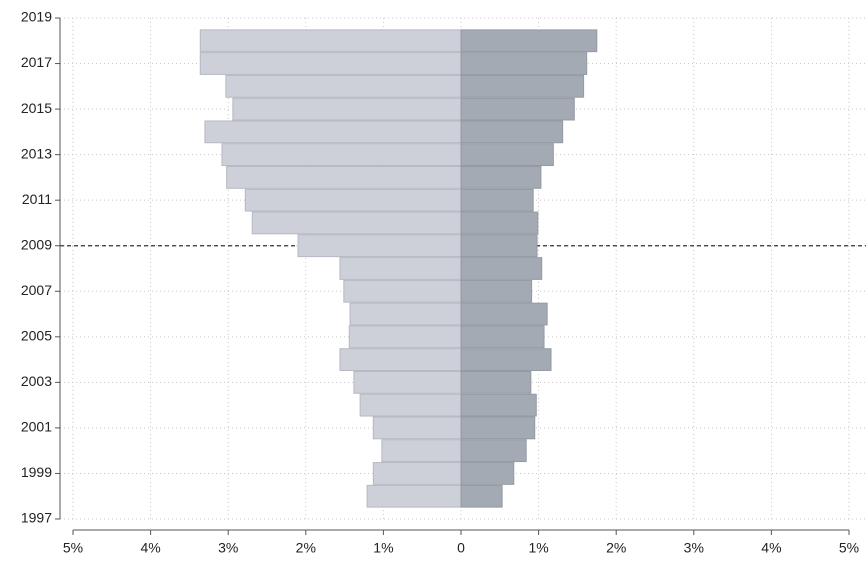  I want to click on x-tick-label: 0, so click(461, 548).